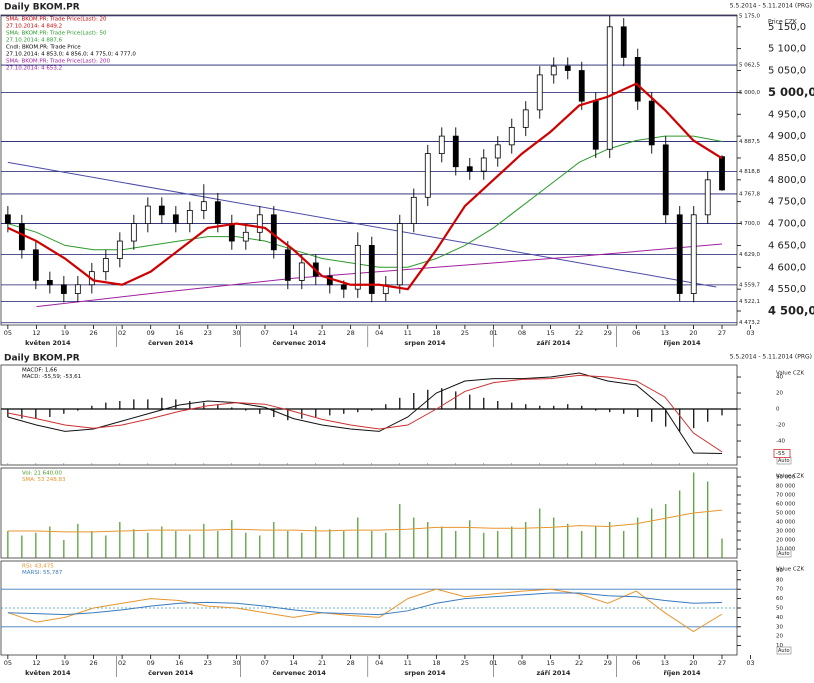 This screenshot has height=683, width=814. Describe the element at coordinates (236, 663) in the screenshot. I see `x-tick-label: 30` at that location.